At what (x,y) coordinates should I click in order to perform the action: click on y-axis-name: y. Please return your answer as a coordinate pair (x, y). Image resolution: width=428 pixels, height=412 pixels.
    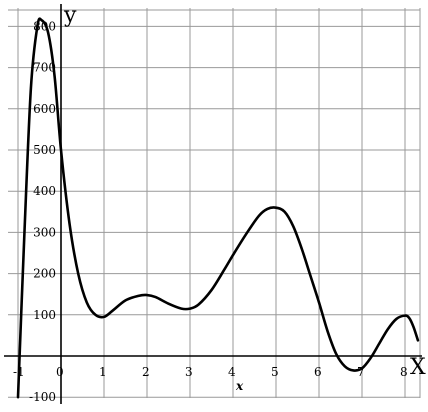
    Looking at the image, I should click on (70, 15).